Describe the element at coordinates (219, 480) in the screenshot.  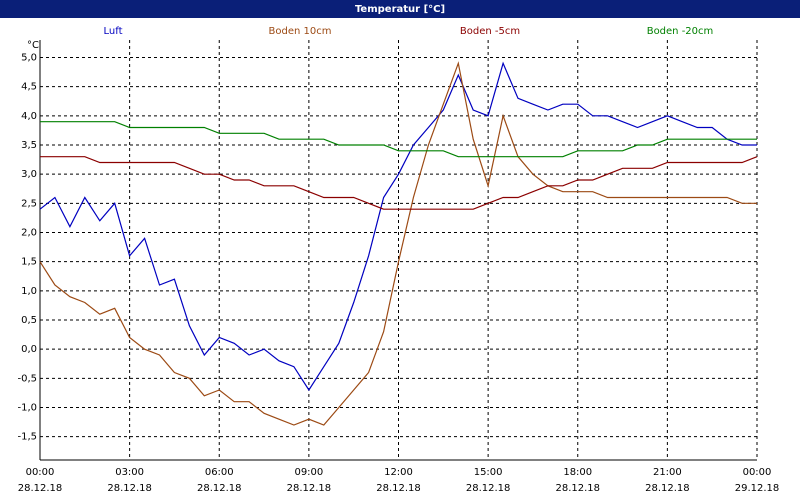
I see `x-tick-label: 06:00 28.12.18` at that location.